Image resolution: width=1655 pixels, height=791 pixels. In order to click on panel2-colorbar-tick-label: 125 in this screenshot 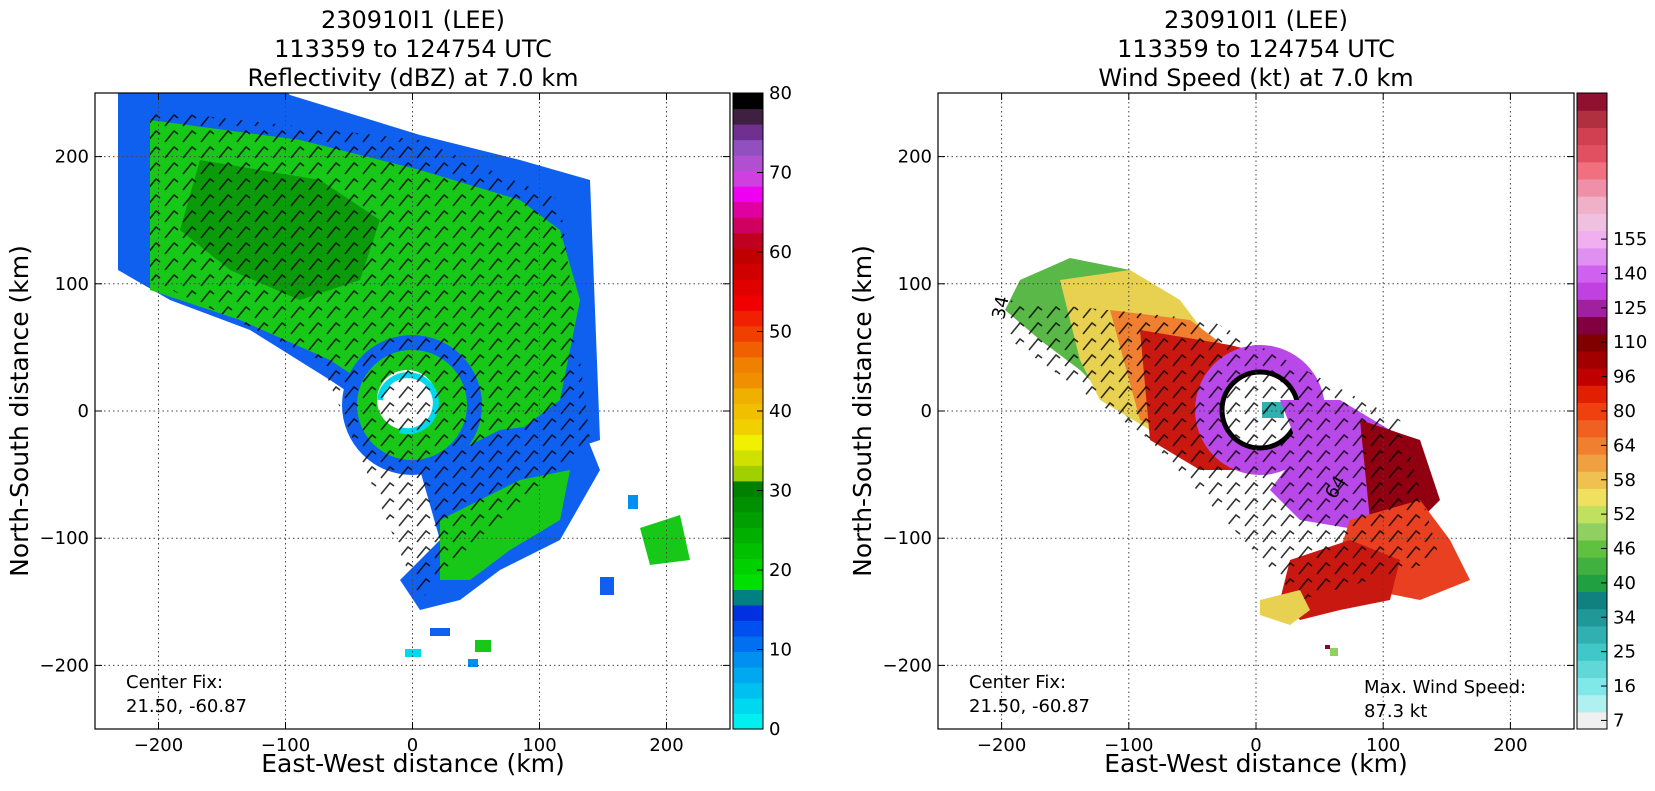, I will do `click(1630, 308)`.